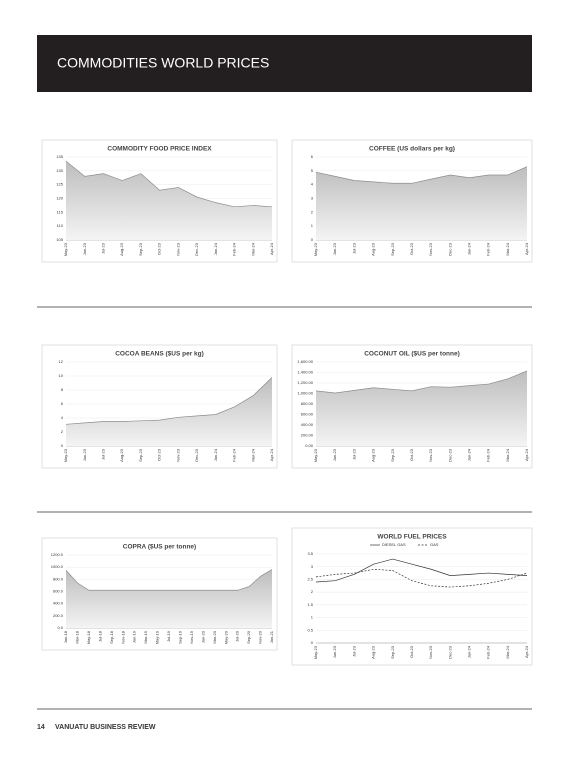 Image resolution: width=567 pixels, height=771 pixels. What do you see at coordinates (59, 156) in the screenshot?
I see `y-tick-label: 135` at bounding box center [59, 156].